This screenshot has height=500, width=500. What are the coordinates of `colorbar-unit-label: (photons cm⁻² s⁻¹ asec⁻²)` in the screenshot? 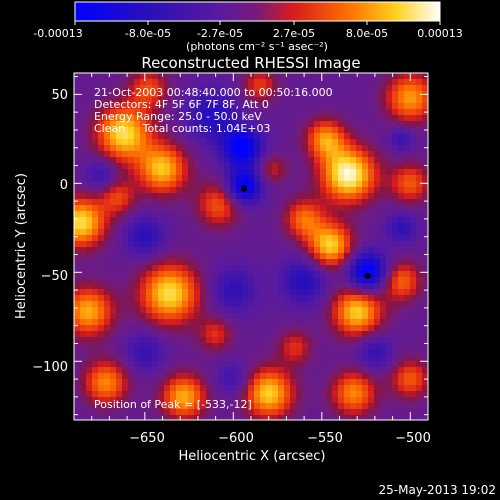 It's located at (257, 46).